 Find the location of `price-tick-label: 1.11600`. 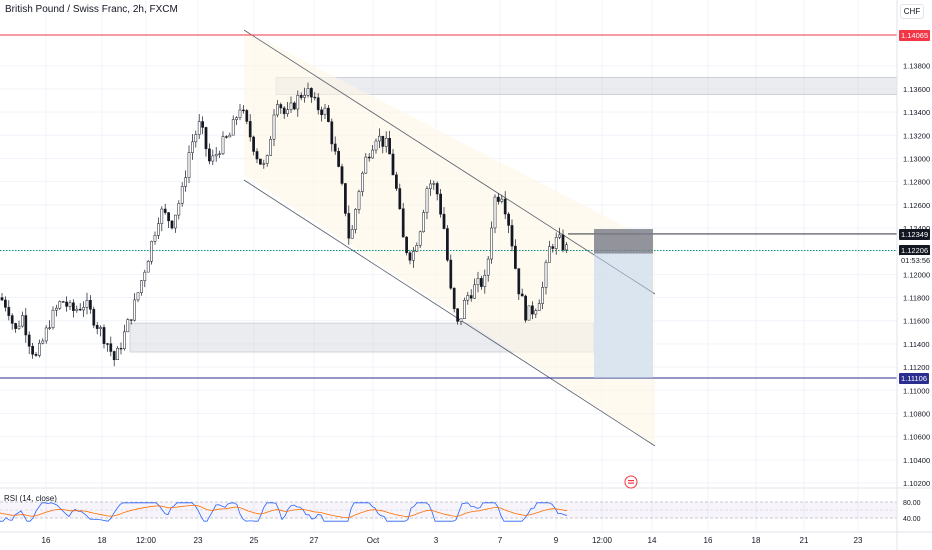

price-tick-label: 1.11600 is located at coordinates (916, 321).